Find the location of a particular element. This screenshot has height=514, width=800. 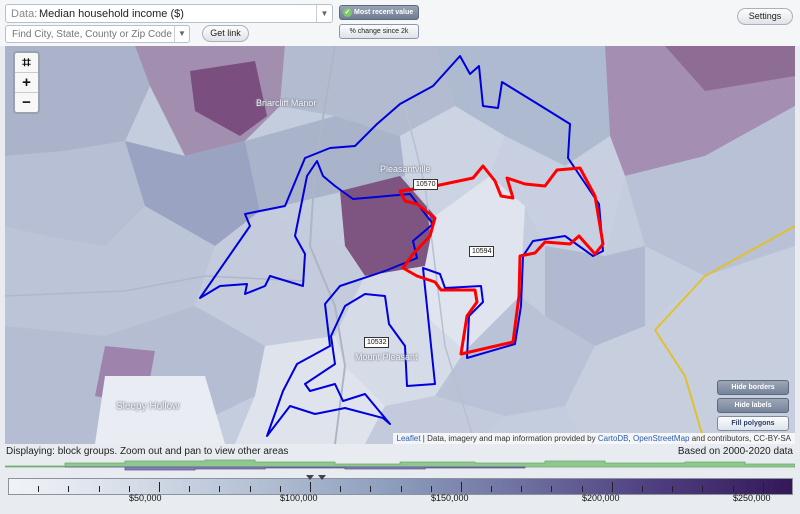

legend-tick-label: $200,000 is located at coordinates (601, 498).